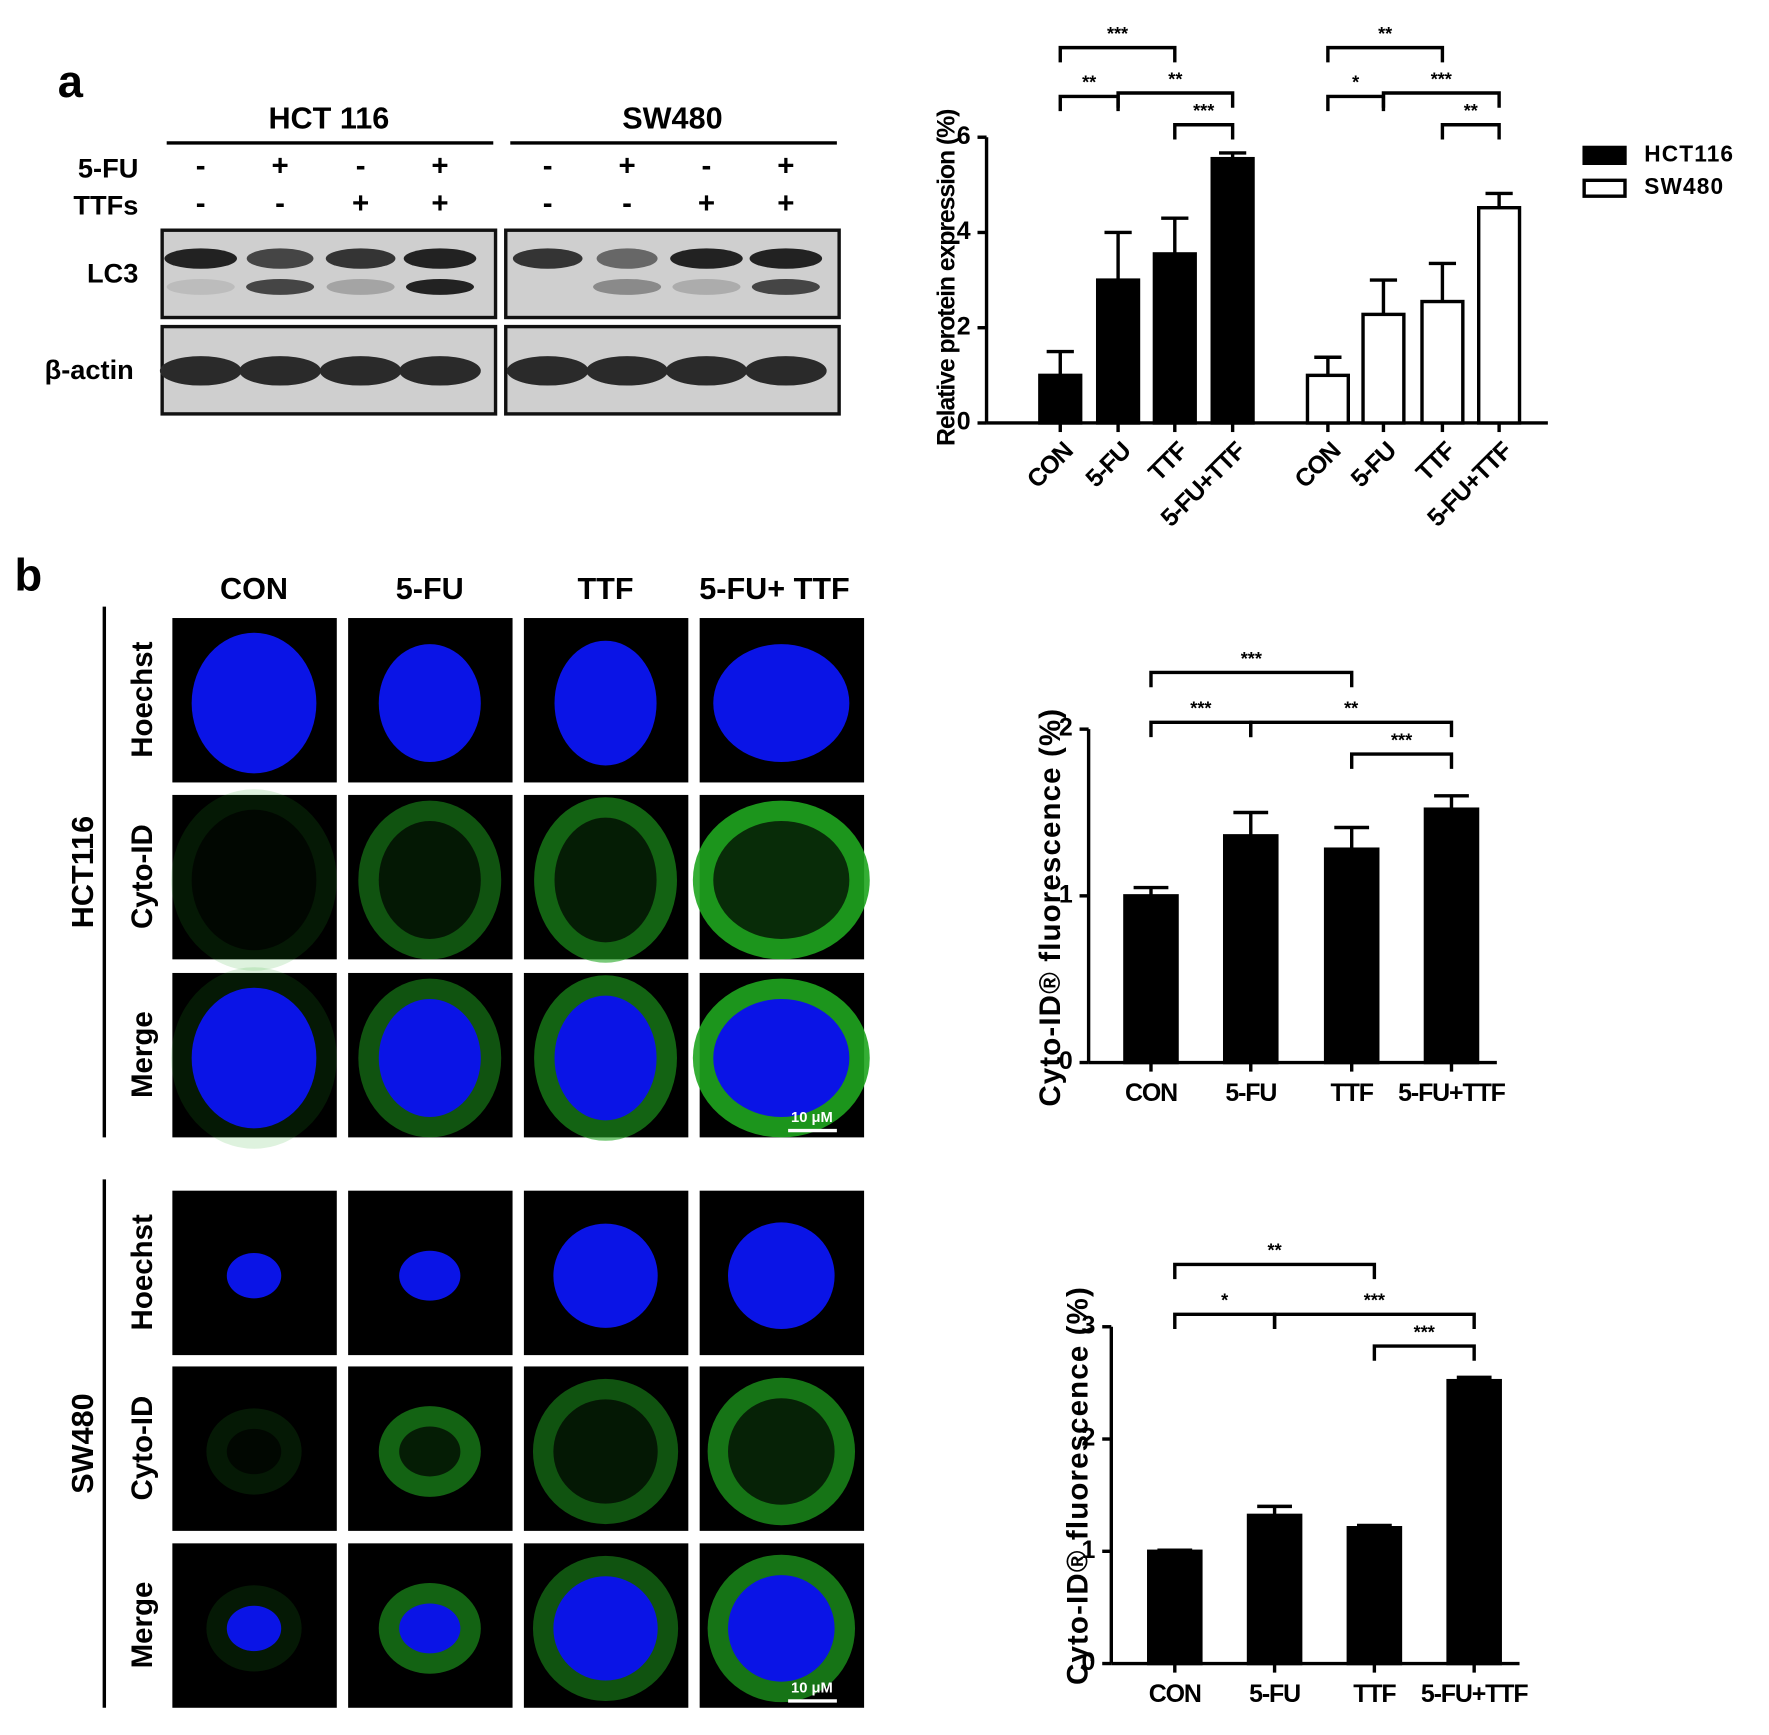 The width and height of the screenshot is (1769, 1735). What do you see at coordinates (947, 277) in the screenshot?
I see `y-axis-label: Relative protein expression (%)` at bounding box center [947, 277].